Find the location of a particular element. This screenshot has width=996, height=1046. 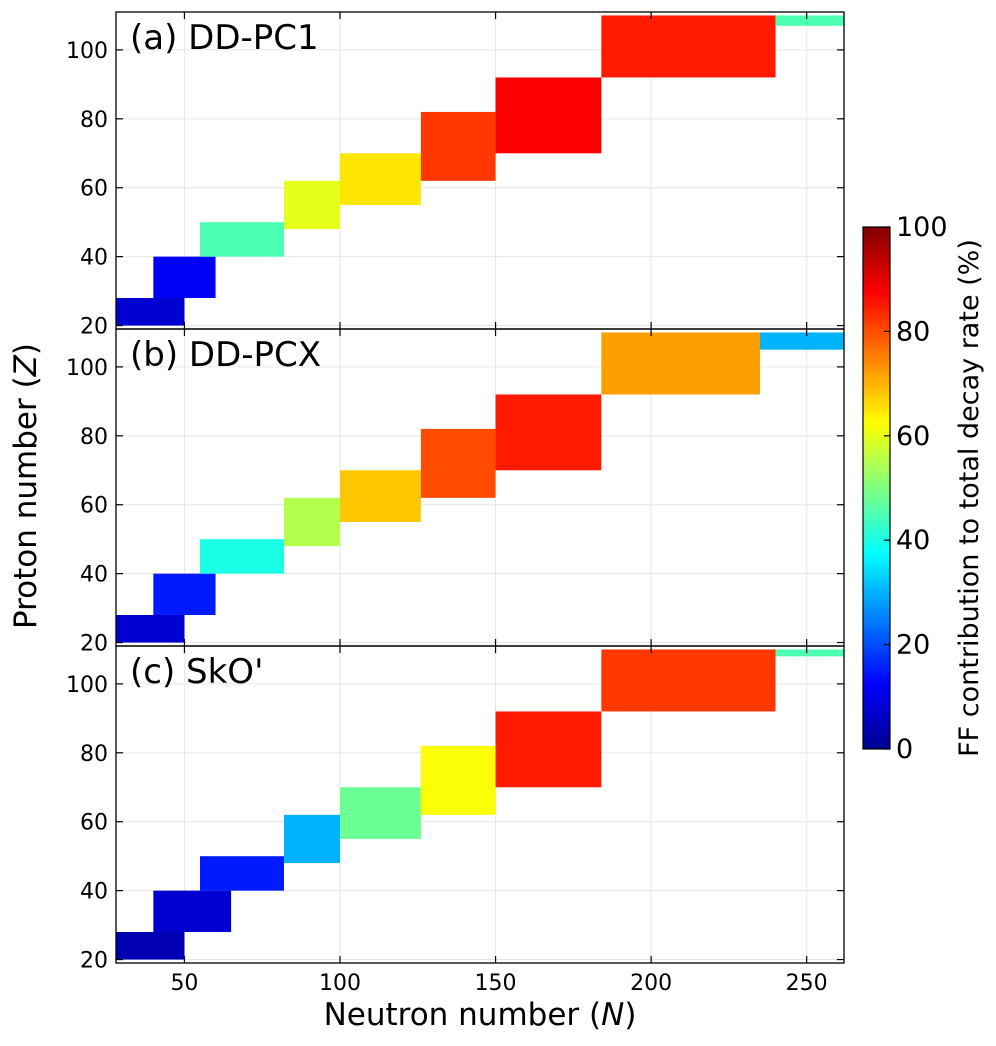

y-axis-label: Proton number (Z) is located at coordinates (26, 486).